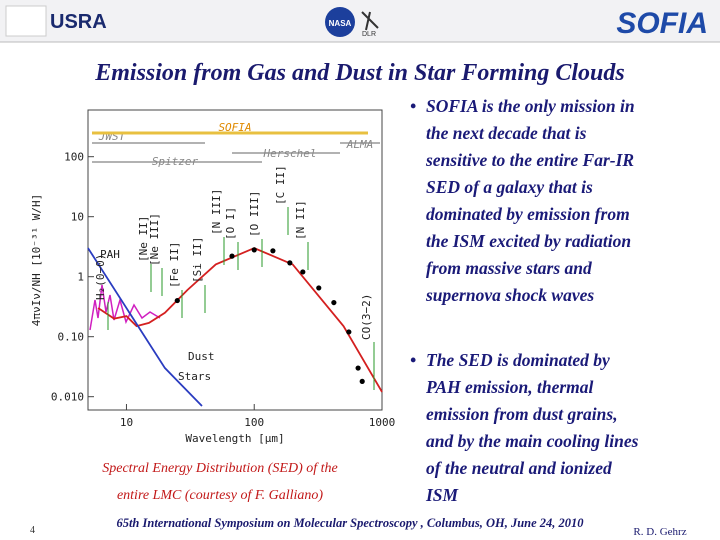 The width and height of the screenshot is (720, 540). What do you see at coordinates (360, 21) in the screenshot?
I see `header-bar` at bounding box center [360, 21].